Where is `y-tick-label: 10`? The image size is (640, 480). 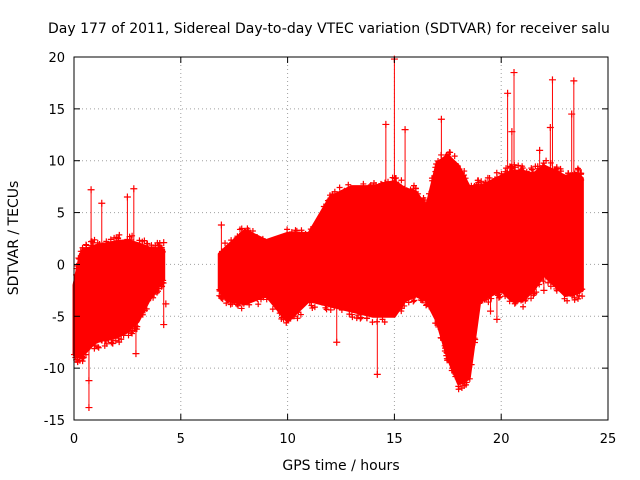 y-tick-label: 10 is located at coordinates (56, 162).